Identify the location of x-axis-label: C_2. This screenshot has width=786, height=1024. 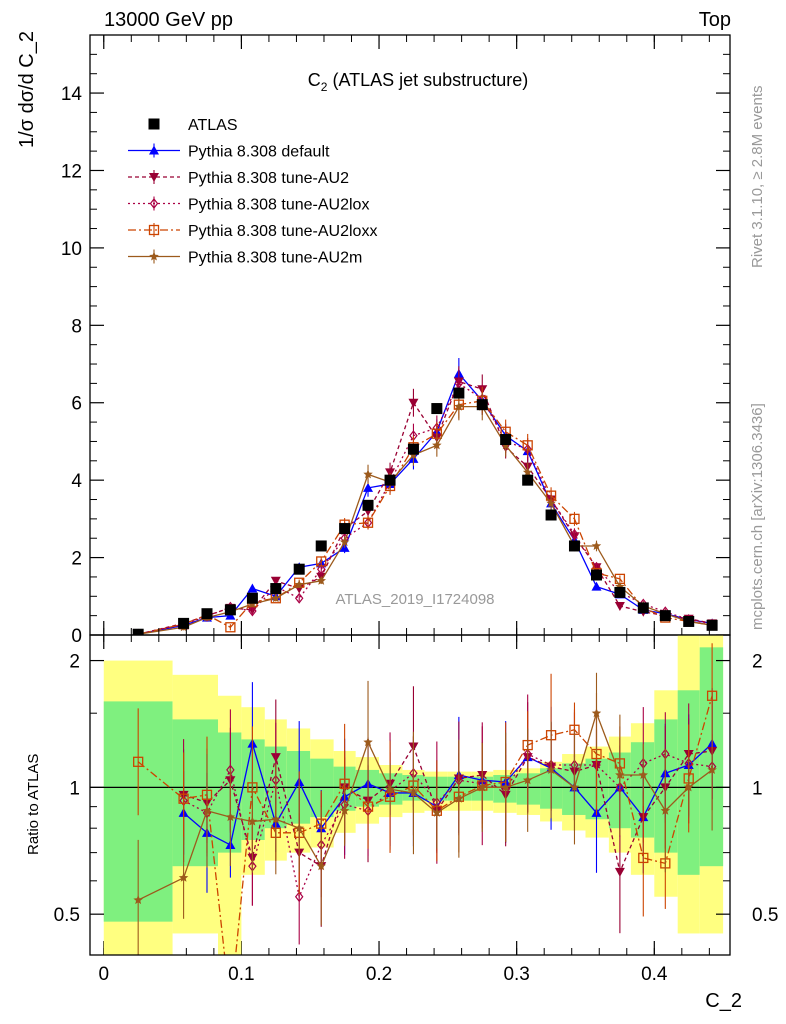
(723, 1001).